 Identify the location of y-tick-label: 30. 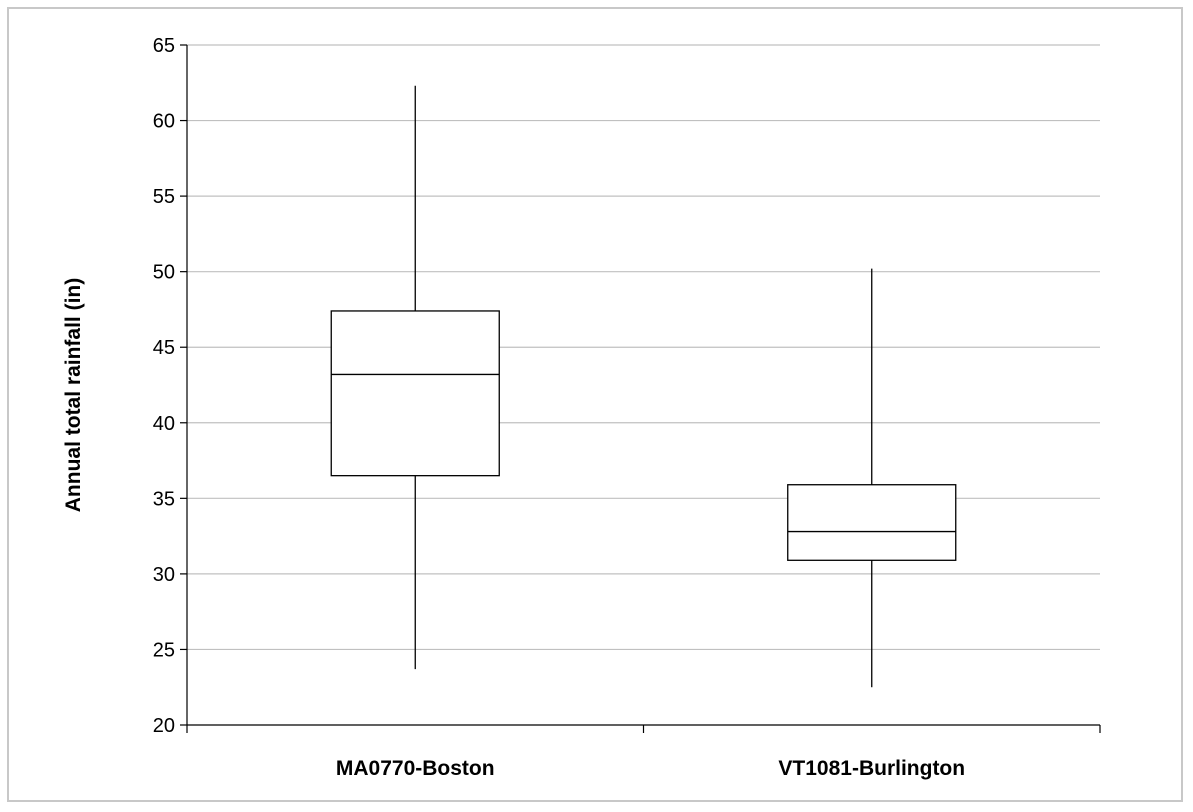
(164, 575).